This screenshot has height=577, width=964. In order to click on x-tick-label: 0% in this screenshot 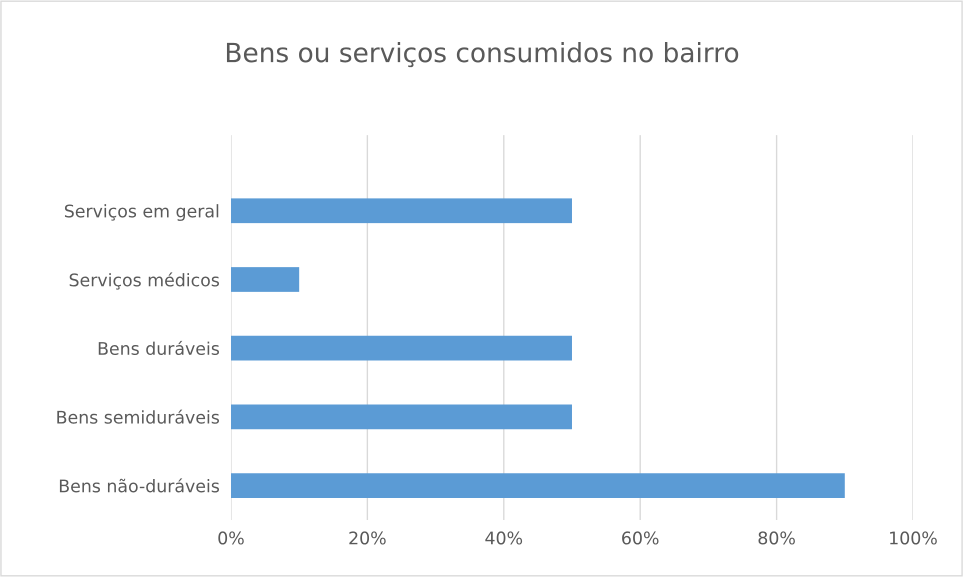, I will do `click(231, 538)`.